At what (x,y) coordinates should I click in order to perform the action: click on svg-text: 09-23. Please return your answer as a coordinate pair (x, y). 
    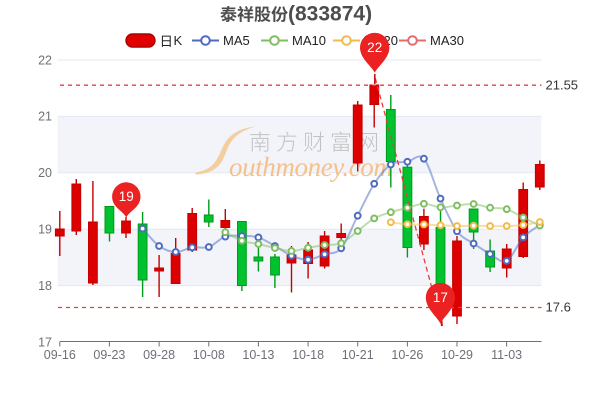
    Looking at the image, I should click on (109, 355).